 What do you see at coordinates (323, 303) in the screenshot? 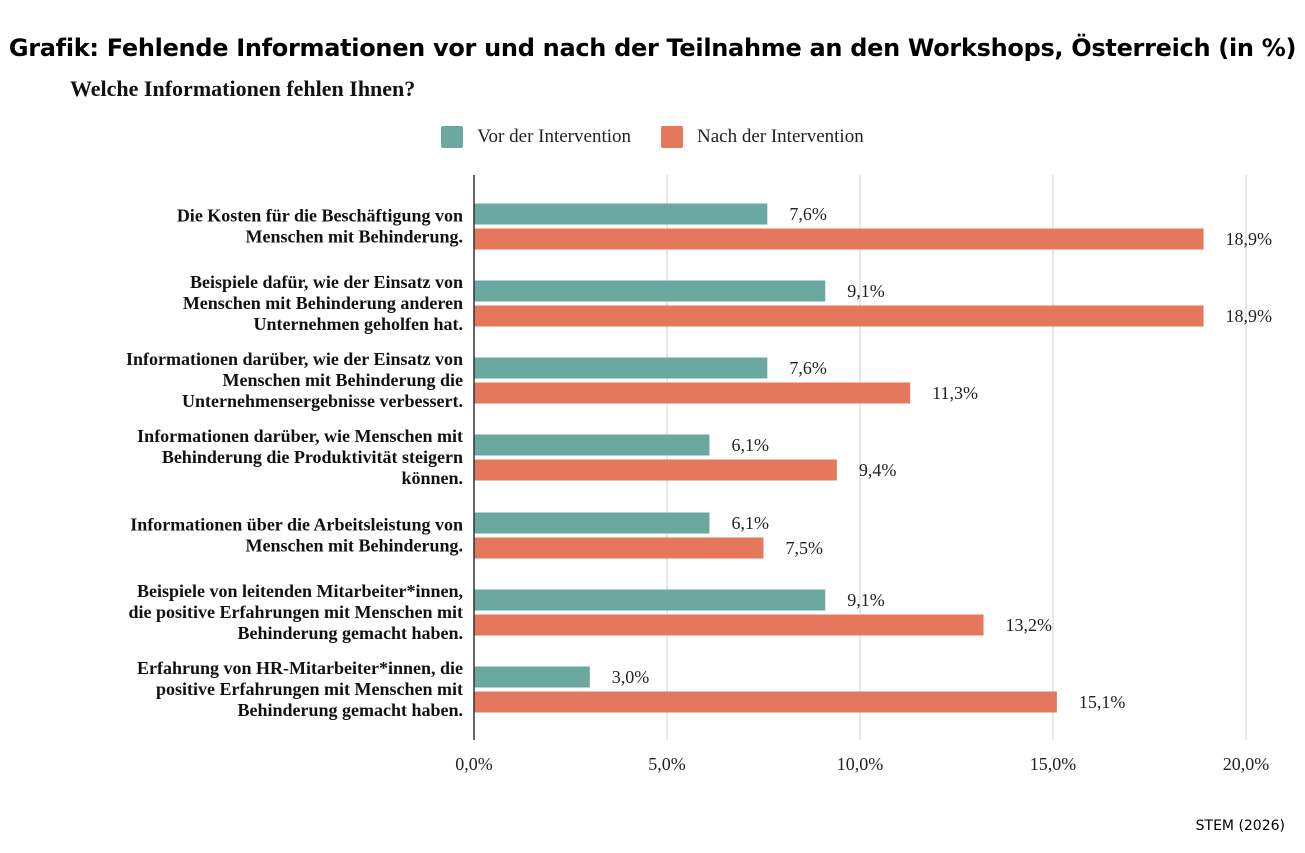
I see `category-label: Menschen mit Behinderung anderen` at bounding box center [323, 303].